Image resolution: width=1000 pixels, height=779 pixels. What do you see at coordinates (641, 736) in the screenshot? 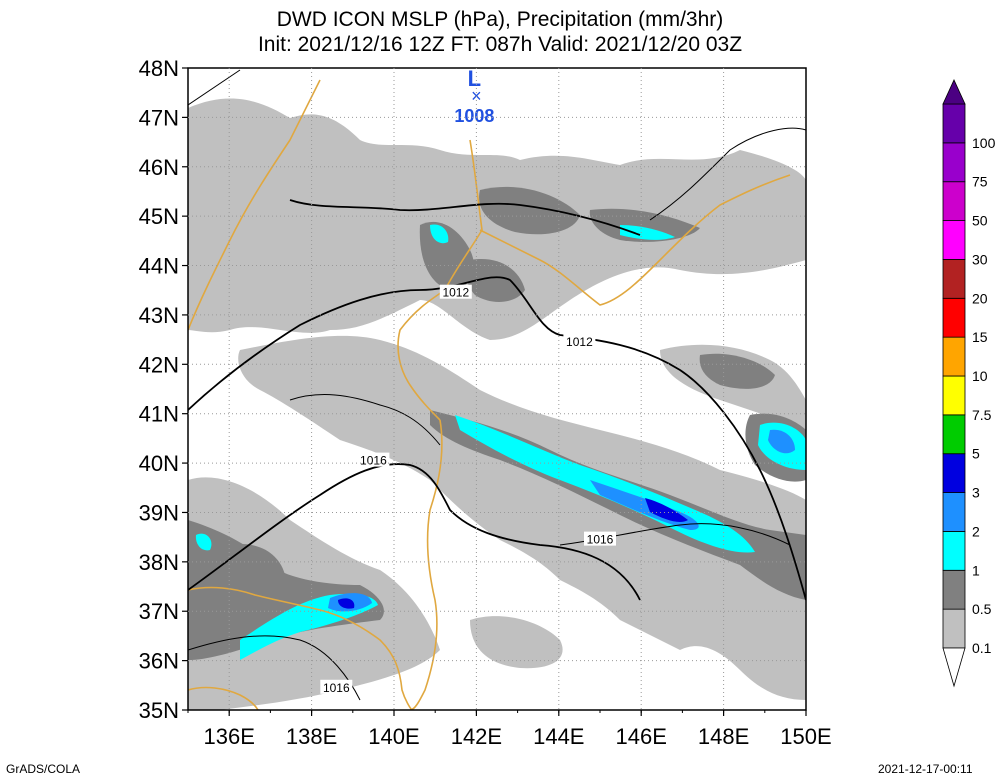
I see `lon-label: 146E` at bounding box center [641, 736].